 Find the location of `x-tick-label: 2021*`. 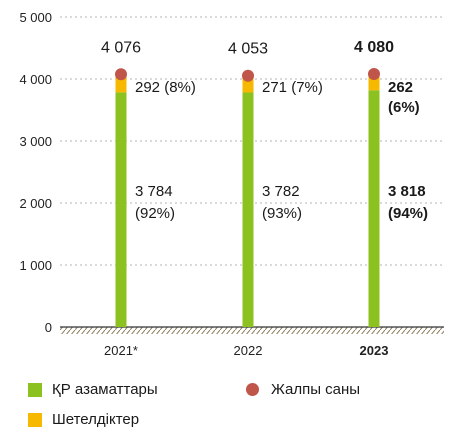

x-tick-label: 2021* is located at coordinates (121, 350).